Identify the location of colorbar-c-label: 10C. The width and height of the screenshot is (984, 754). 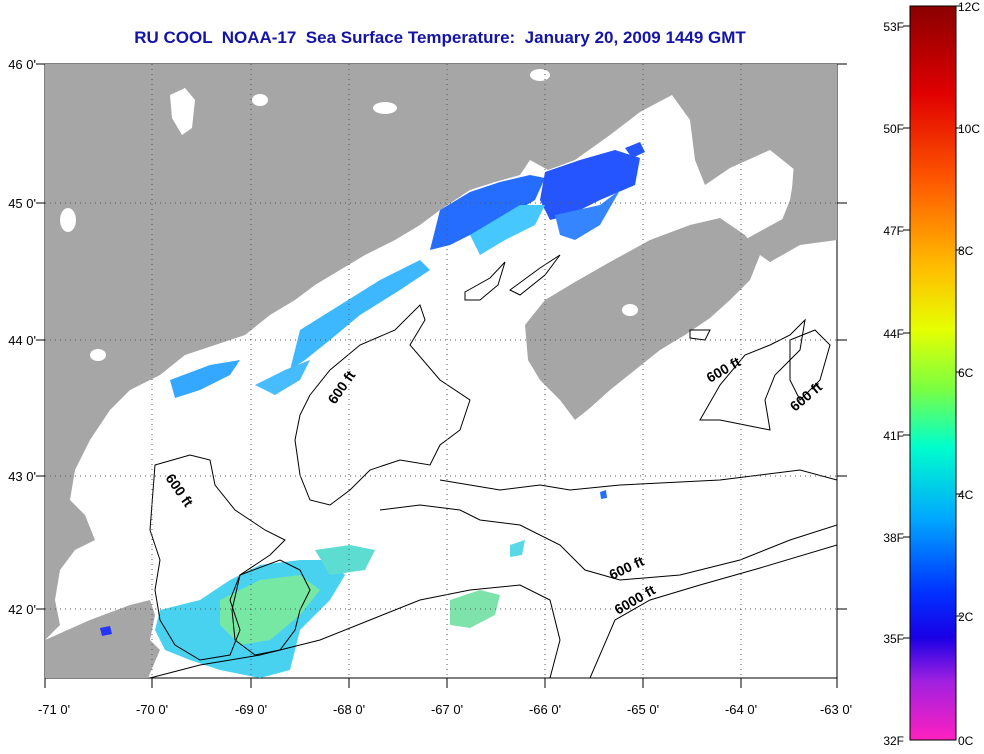
(969, 129).